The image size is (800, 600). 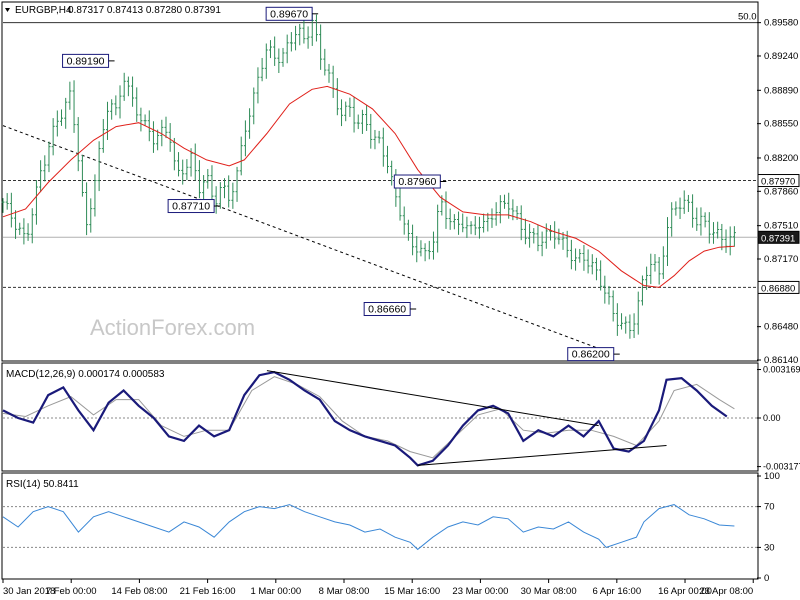 What do you see at coordinates (747, 17) in the screenshot?
I see `fib-label: 50.0` at bounding box center [747, 17].